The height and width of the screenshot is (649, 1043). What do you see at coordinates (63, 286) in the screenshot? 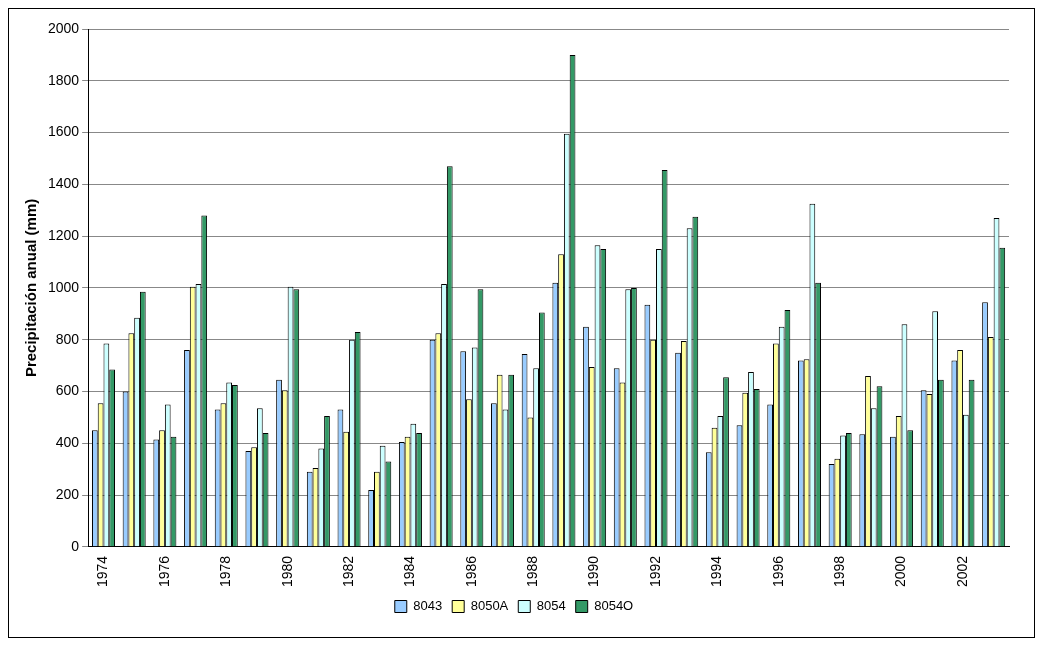
I see `y-tick-label: 1000` at bounding box center [63, 286].